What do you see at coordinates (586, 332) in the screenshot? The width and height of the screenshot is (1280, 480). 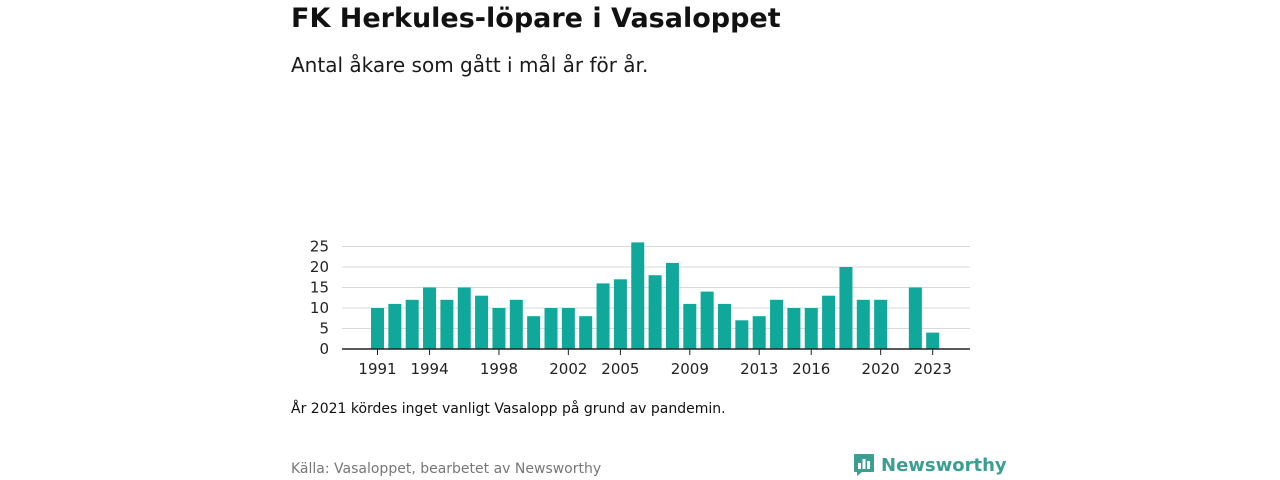 I see `bar-2003` at bounding box center [586, 332].